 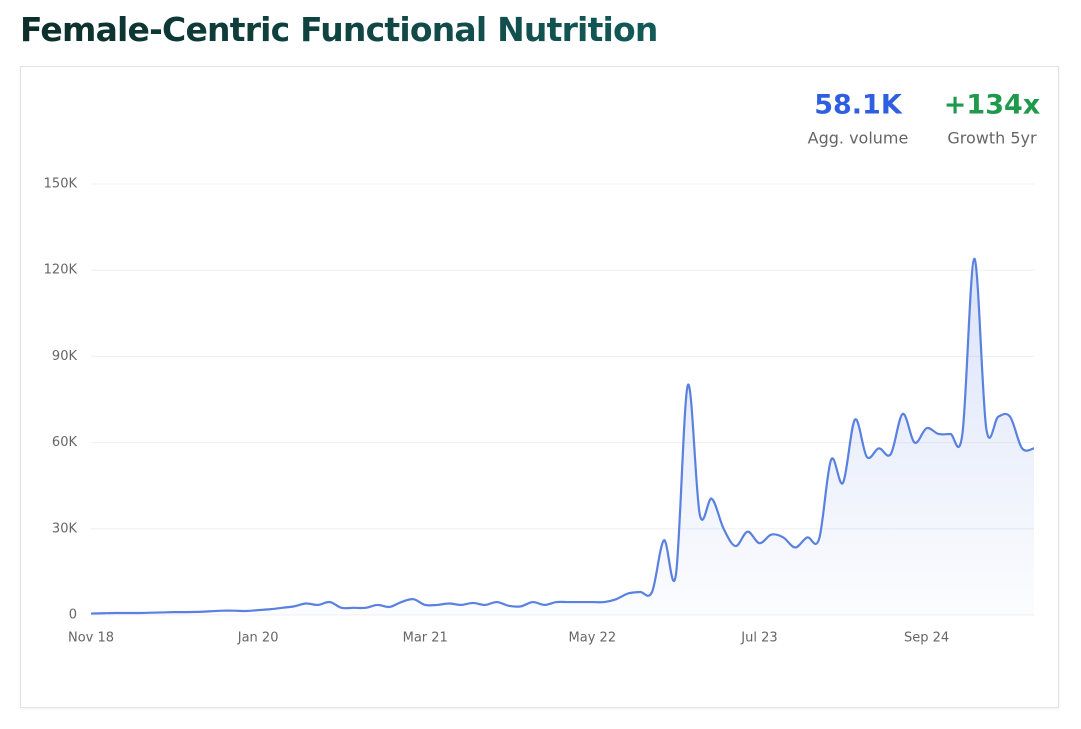 What do you see at coordinates (926, 638) in the screenshot?
I see `x-tick-label: Sep 24` at bounding box center [926, 638].